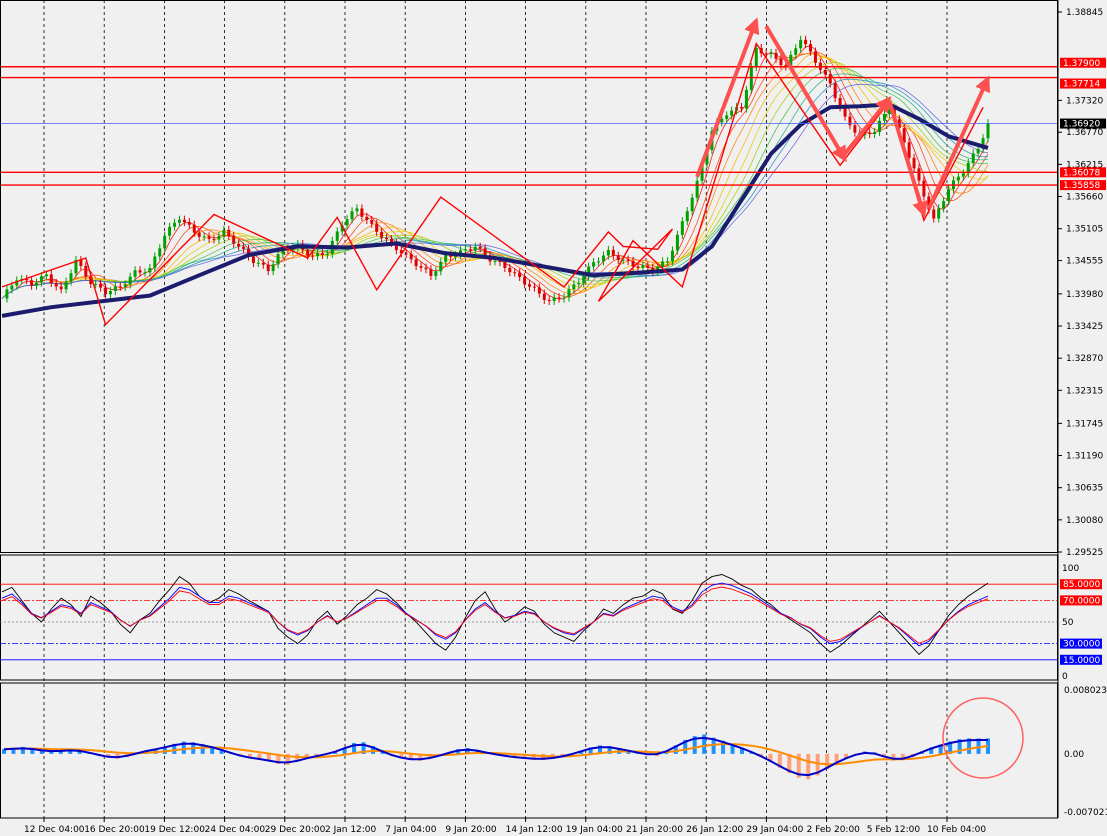  Describe the element at coordinates (495, 756) in the screenshot. I see `macd-line` at that location.